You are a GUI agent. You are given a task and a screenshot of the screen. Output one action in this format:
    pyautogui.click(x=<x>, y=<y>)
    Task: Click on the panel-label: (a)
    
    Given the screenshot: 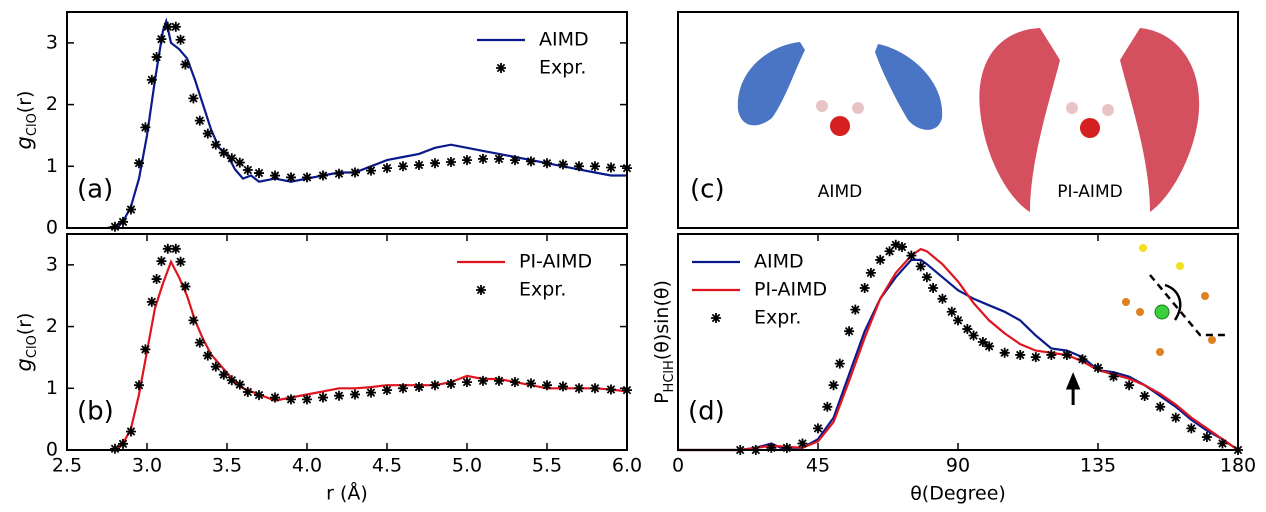 What is the action you would take?
    pyautogui.click(x=95, y=190)
    